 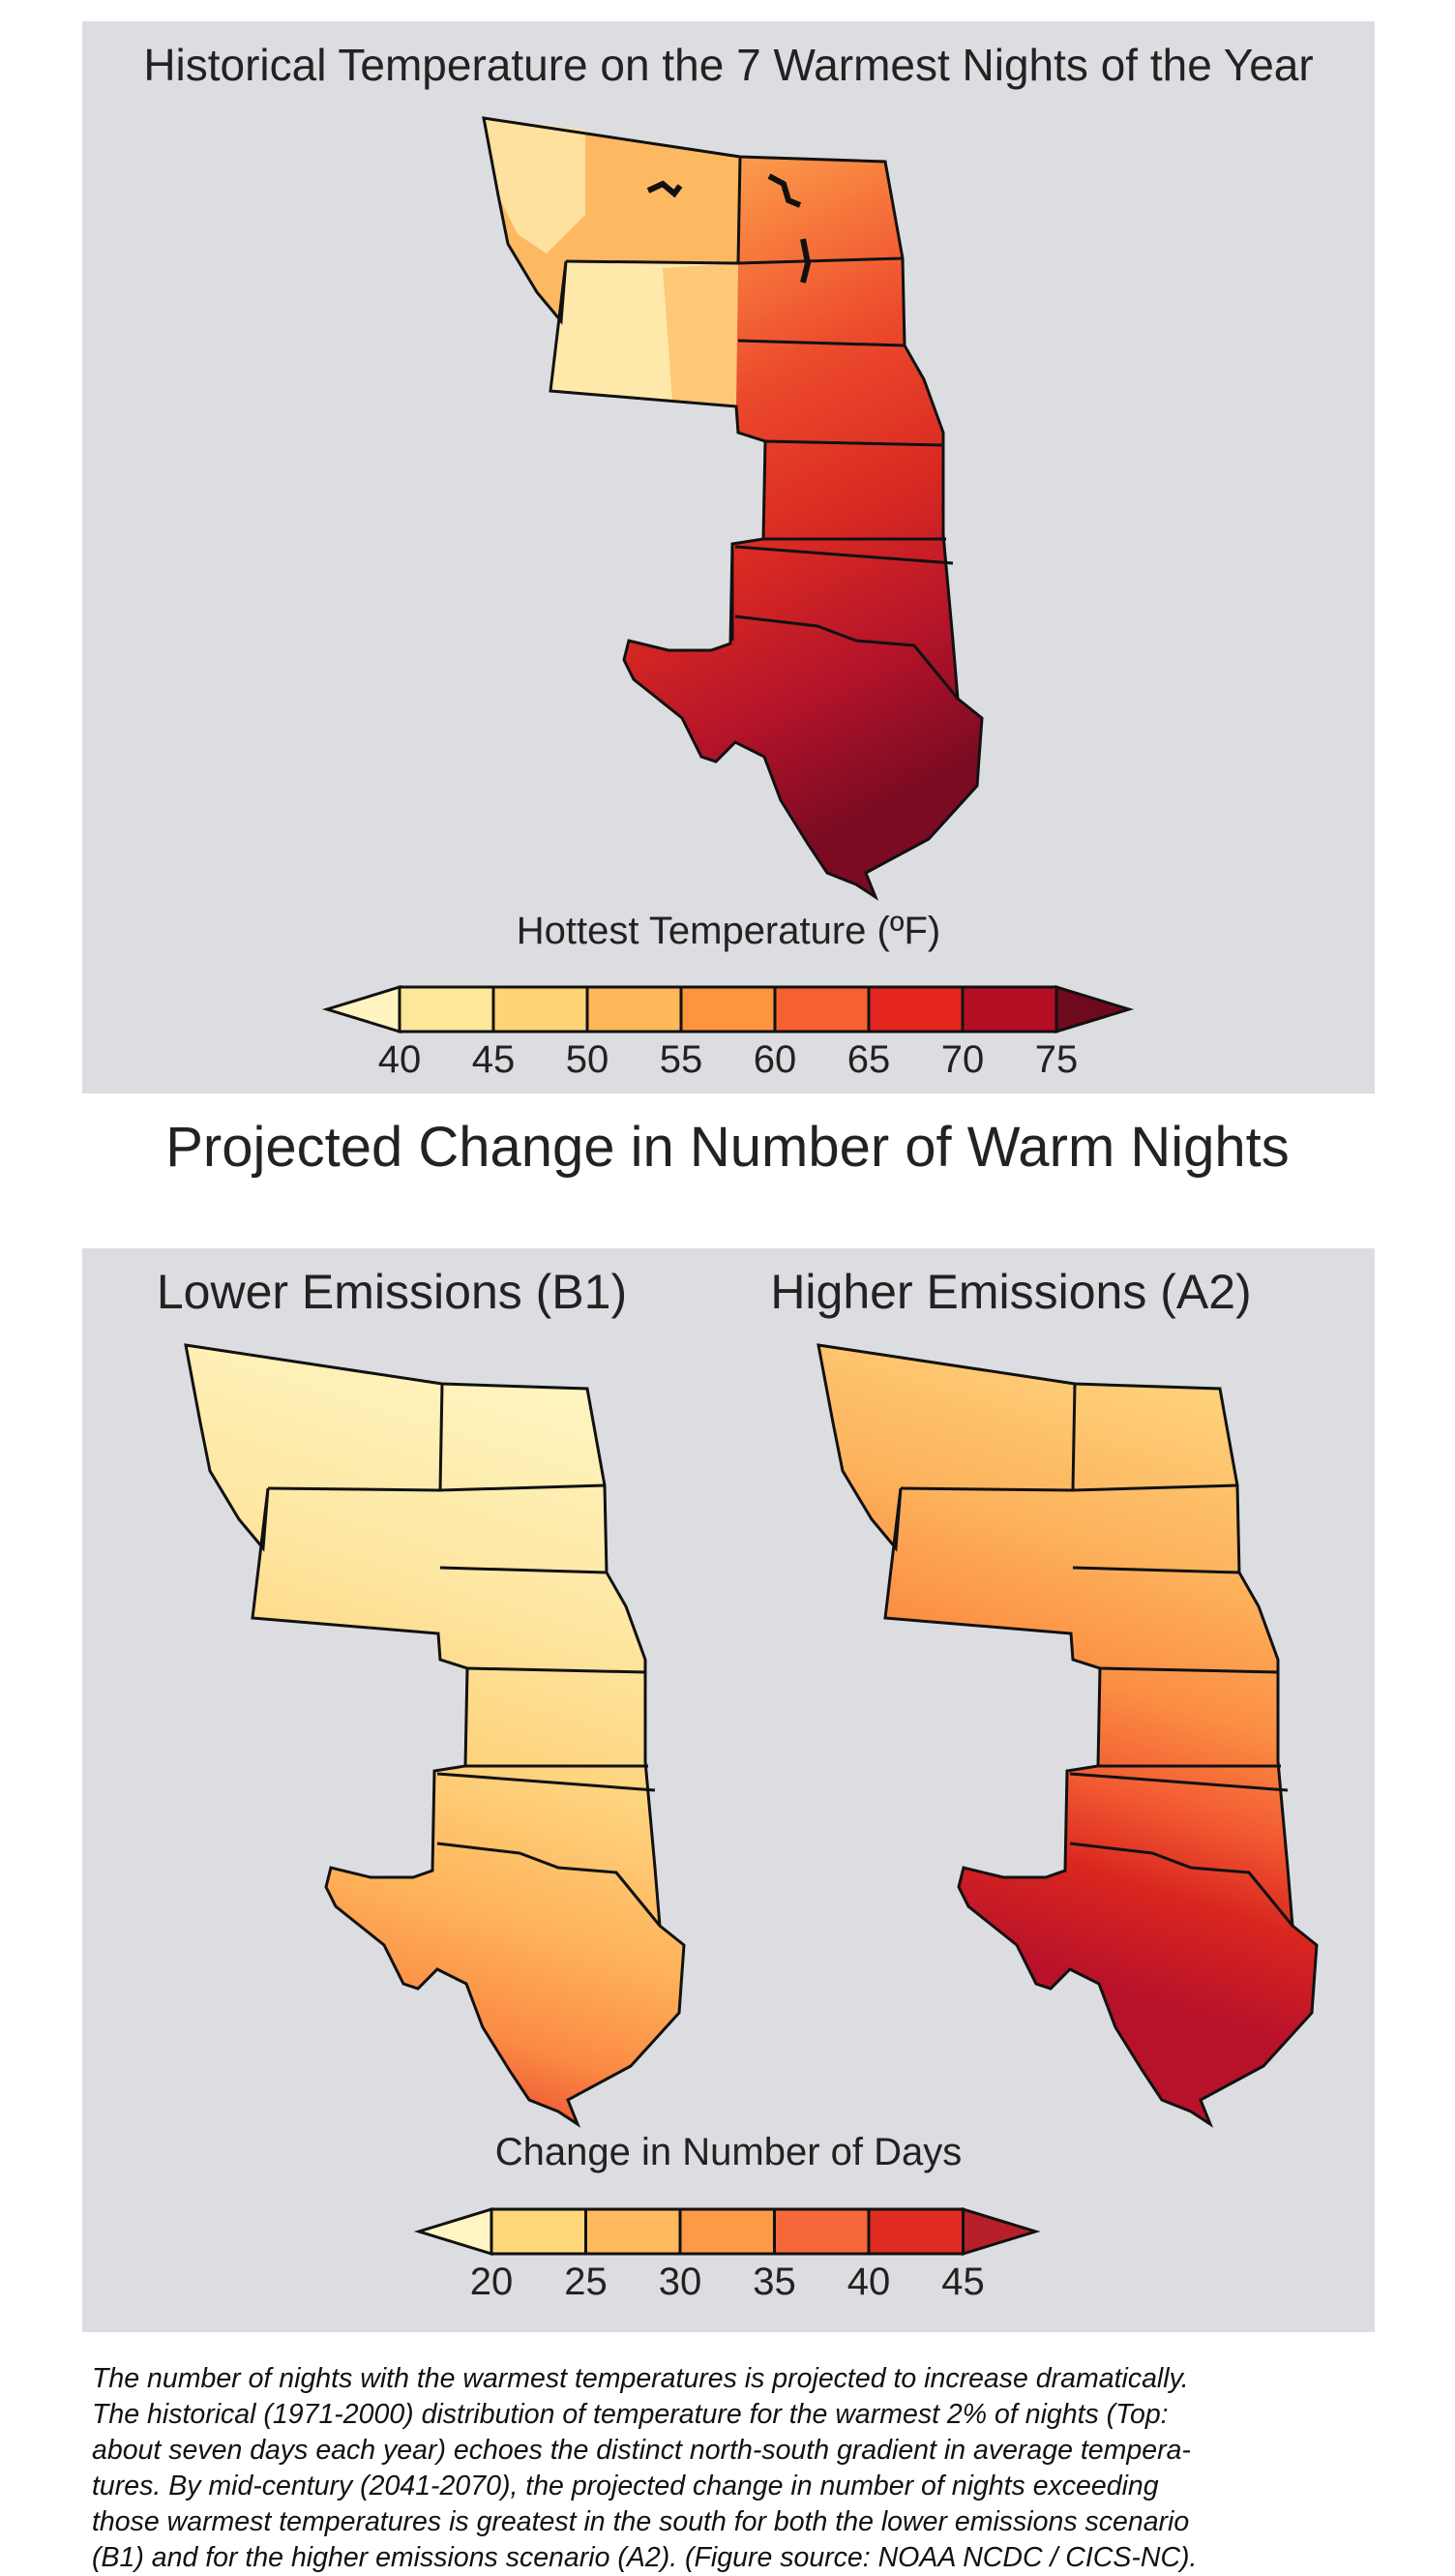 What do you see at coordinates (494, 1059) in the screenshot?
I see `temperature-legend-tick-label: 45` at bounding box center [494, 1059].